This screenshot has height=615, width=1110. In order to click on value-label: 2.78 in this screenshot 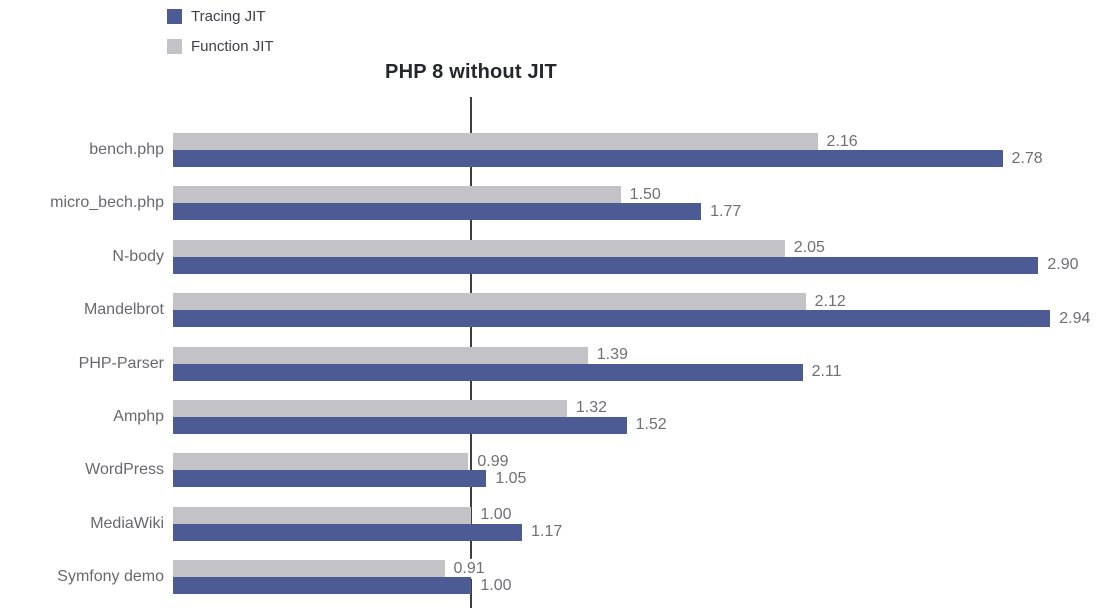, I will do `click(1027, 158)`.